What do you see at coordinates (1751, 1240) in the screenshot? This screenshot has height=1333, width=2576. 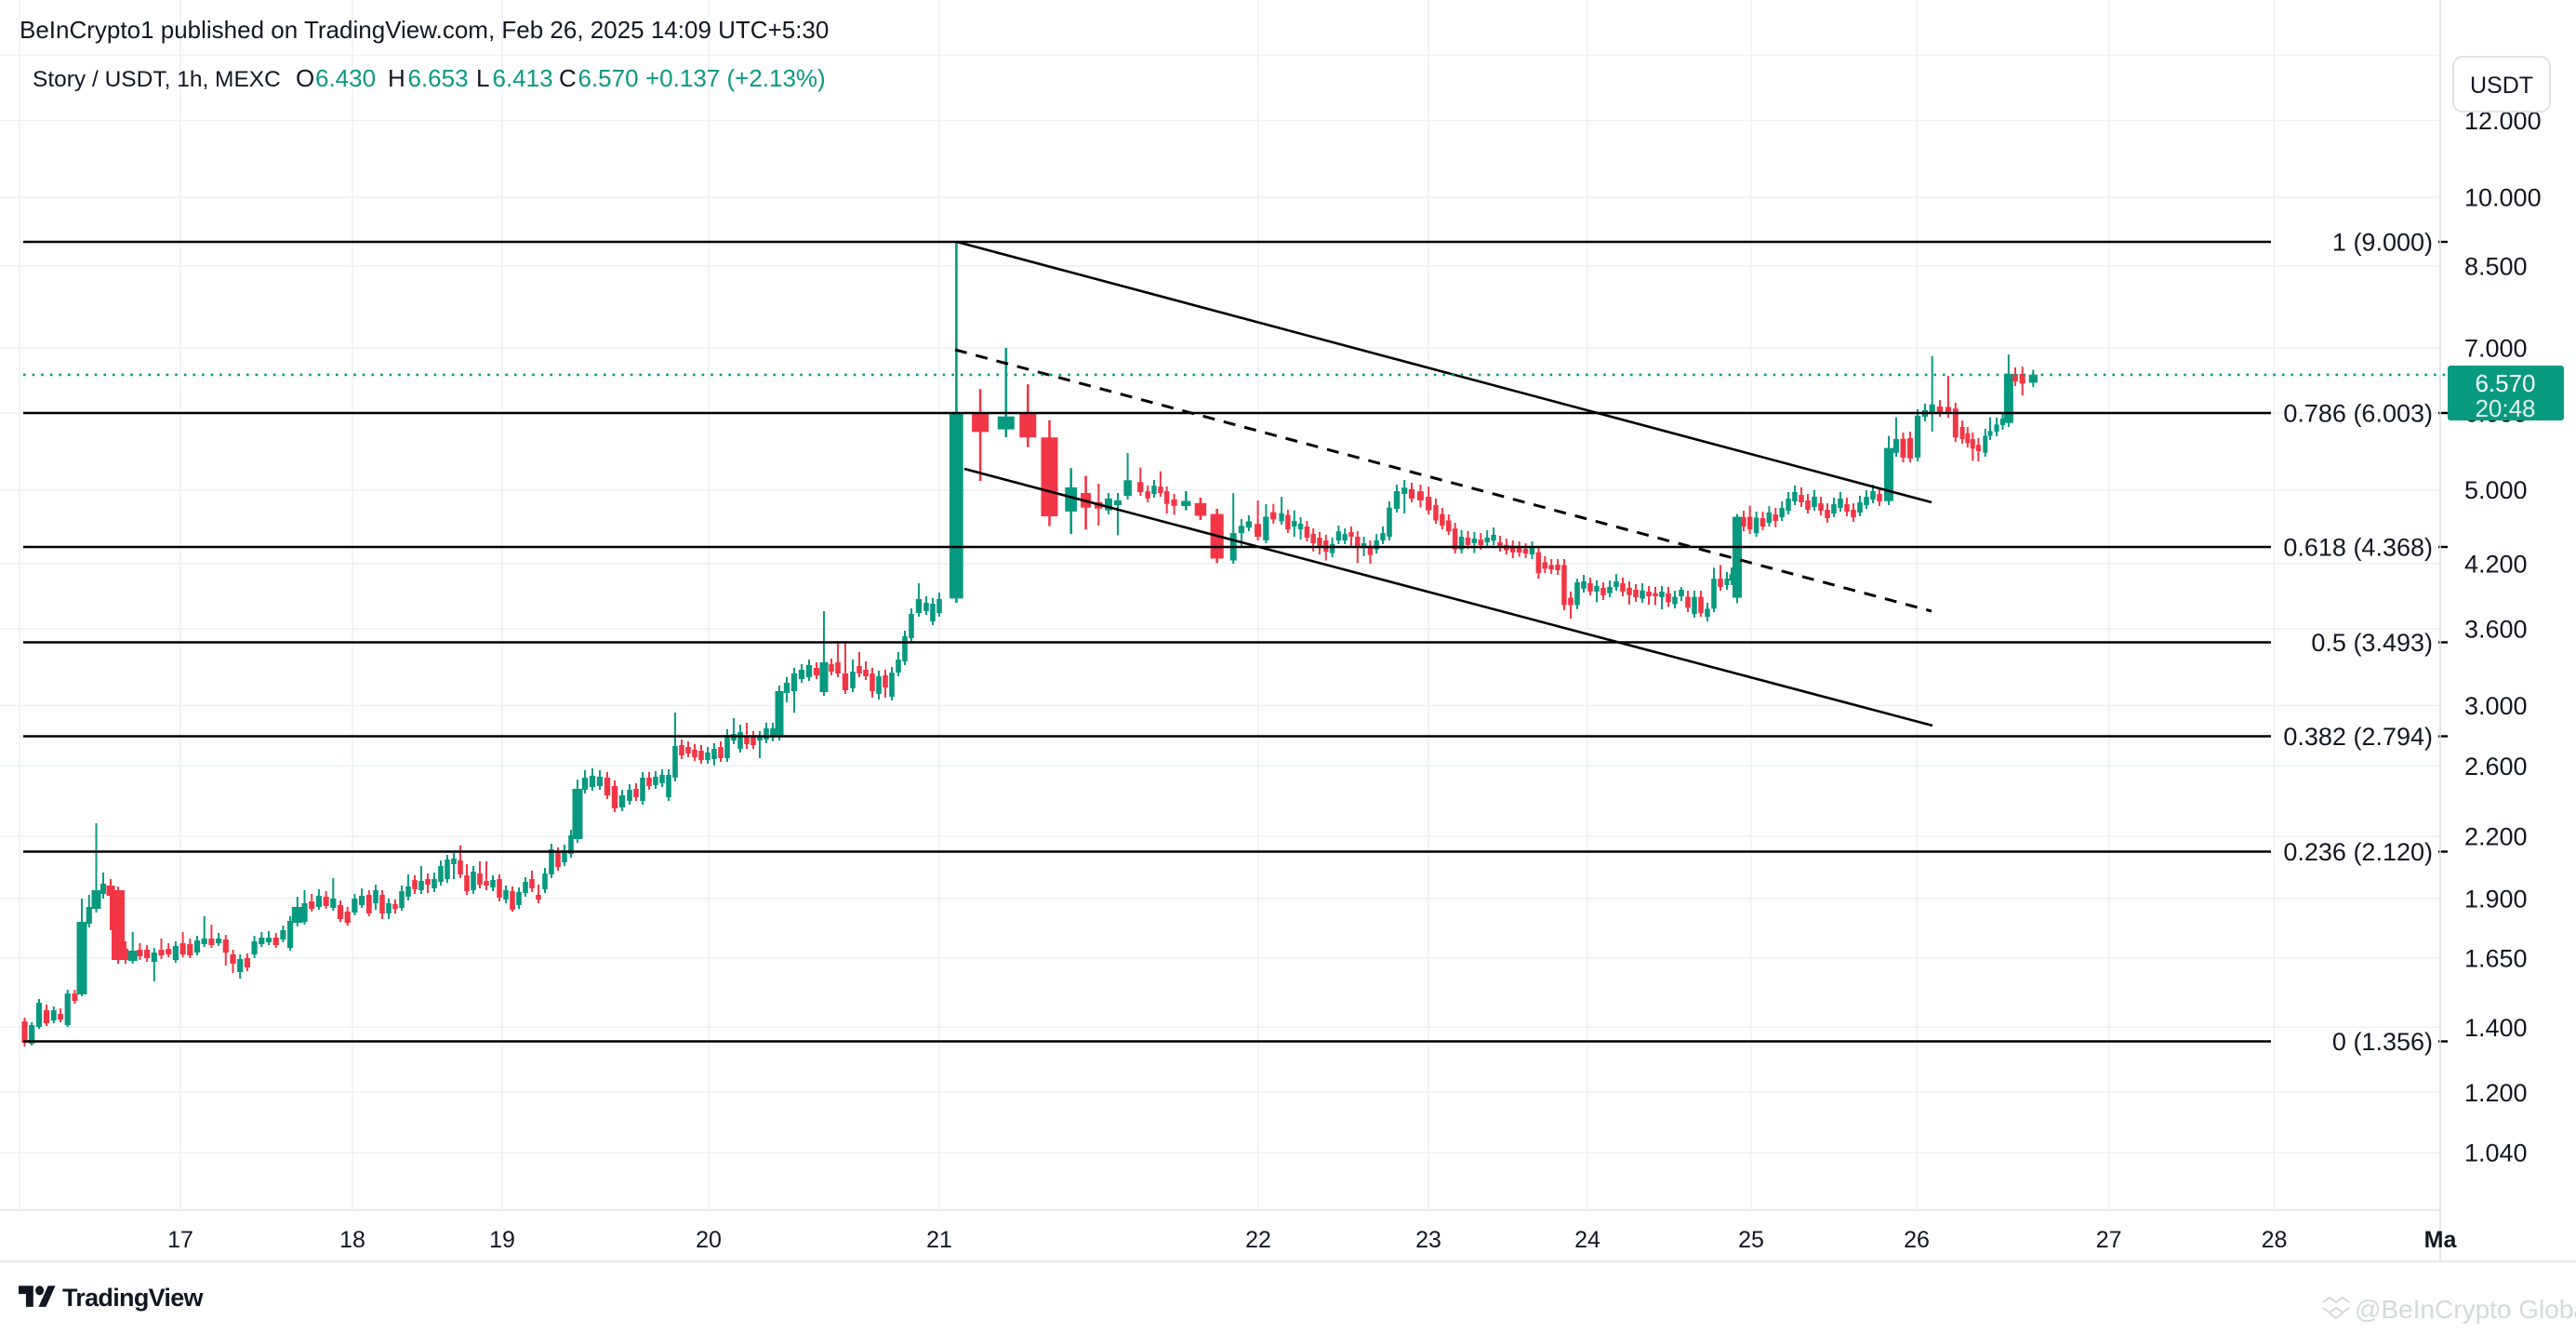 I see `svg-text: 25` at bounding box center [1751, 1240].